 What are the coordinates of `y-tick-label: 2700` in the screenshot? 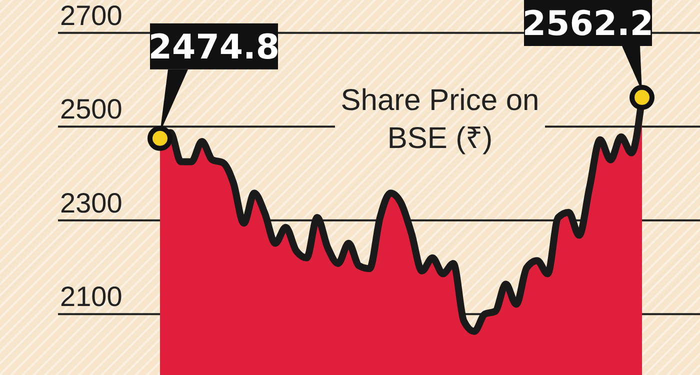 It's located at (91, 15).